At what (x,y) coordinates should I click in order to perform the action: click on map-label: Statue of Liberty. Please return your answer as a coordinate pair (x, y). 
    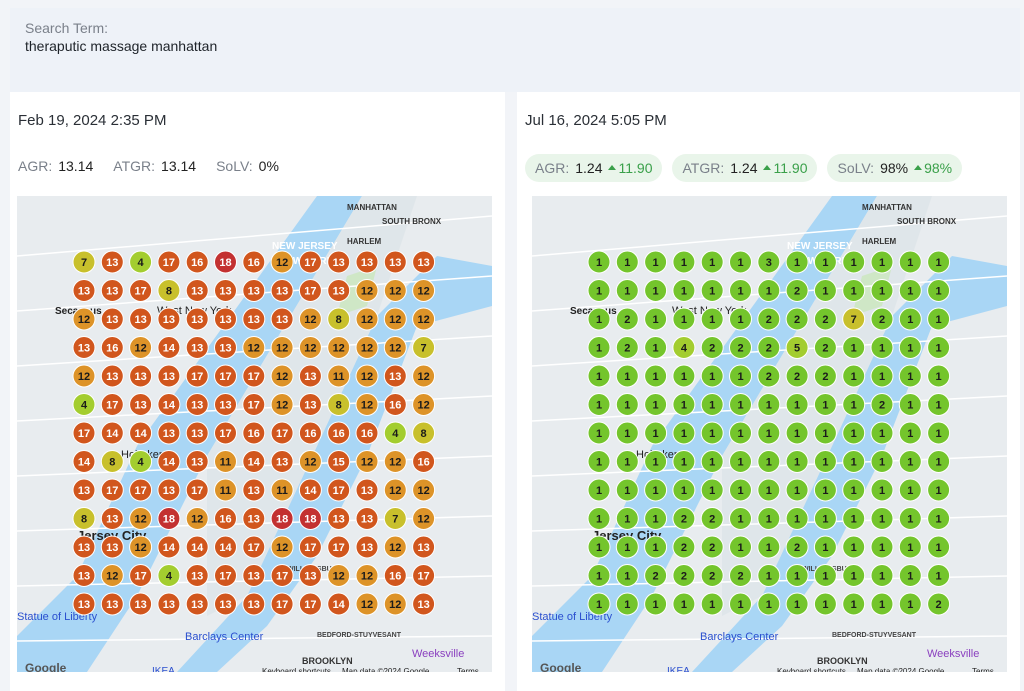
    Looking at the image, I should click on (57, 617).